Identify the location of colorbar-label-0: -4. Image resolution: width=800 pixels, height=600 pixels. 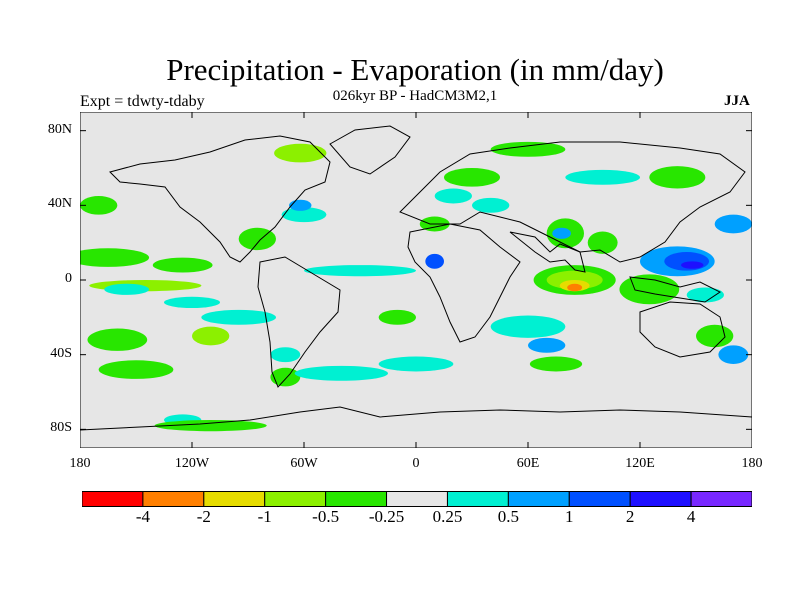
(142, 516).